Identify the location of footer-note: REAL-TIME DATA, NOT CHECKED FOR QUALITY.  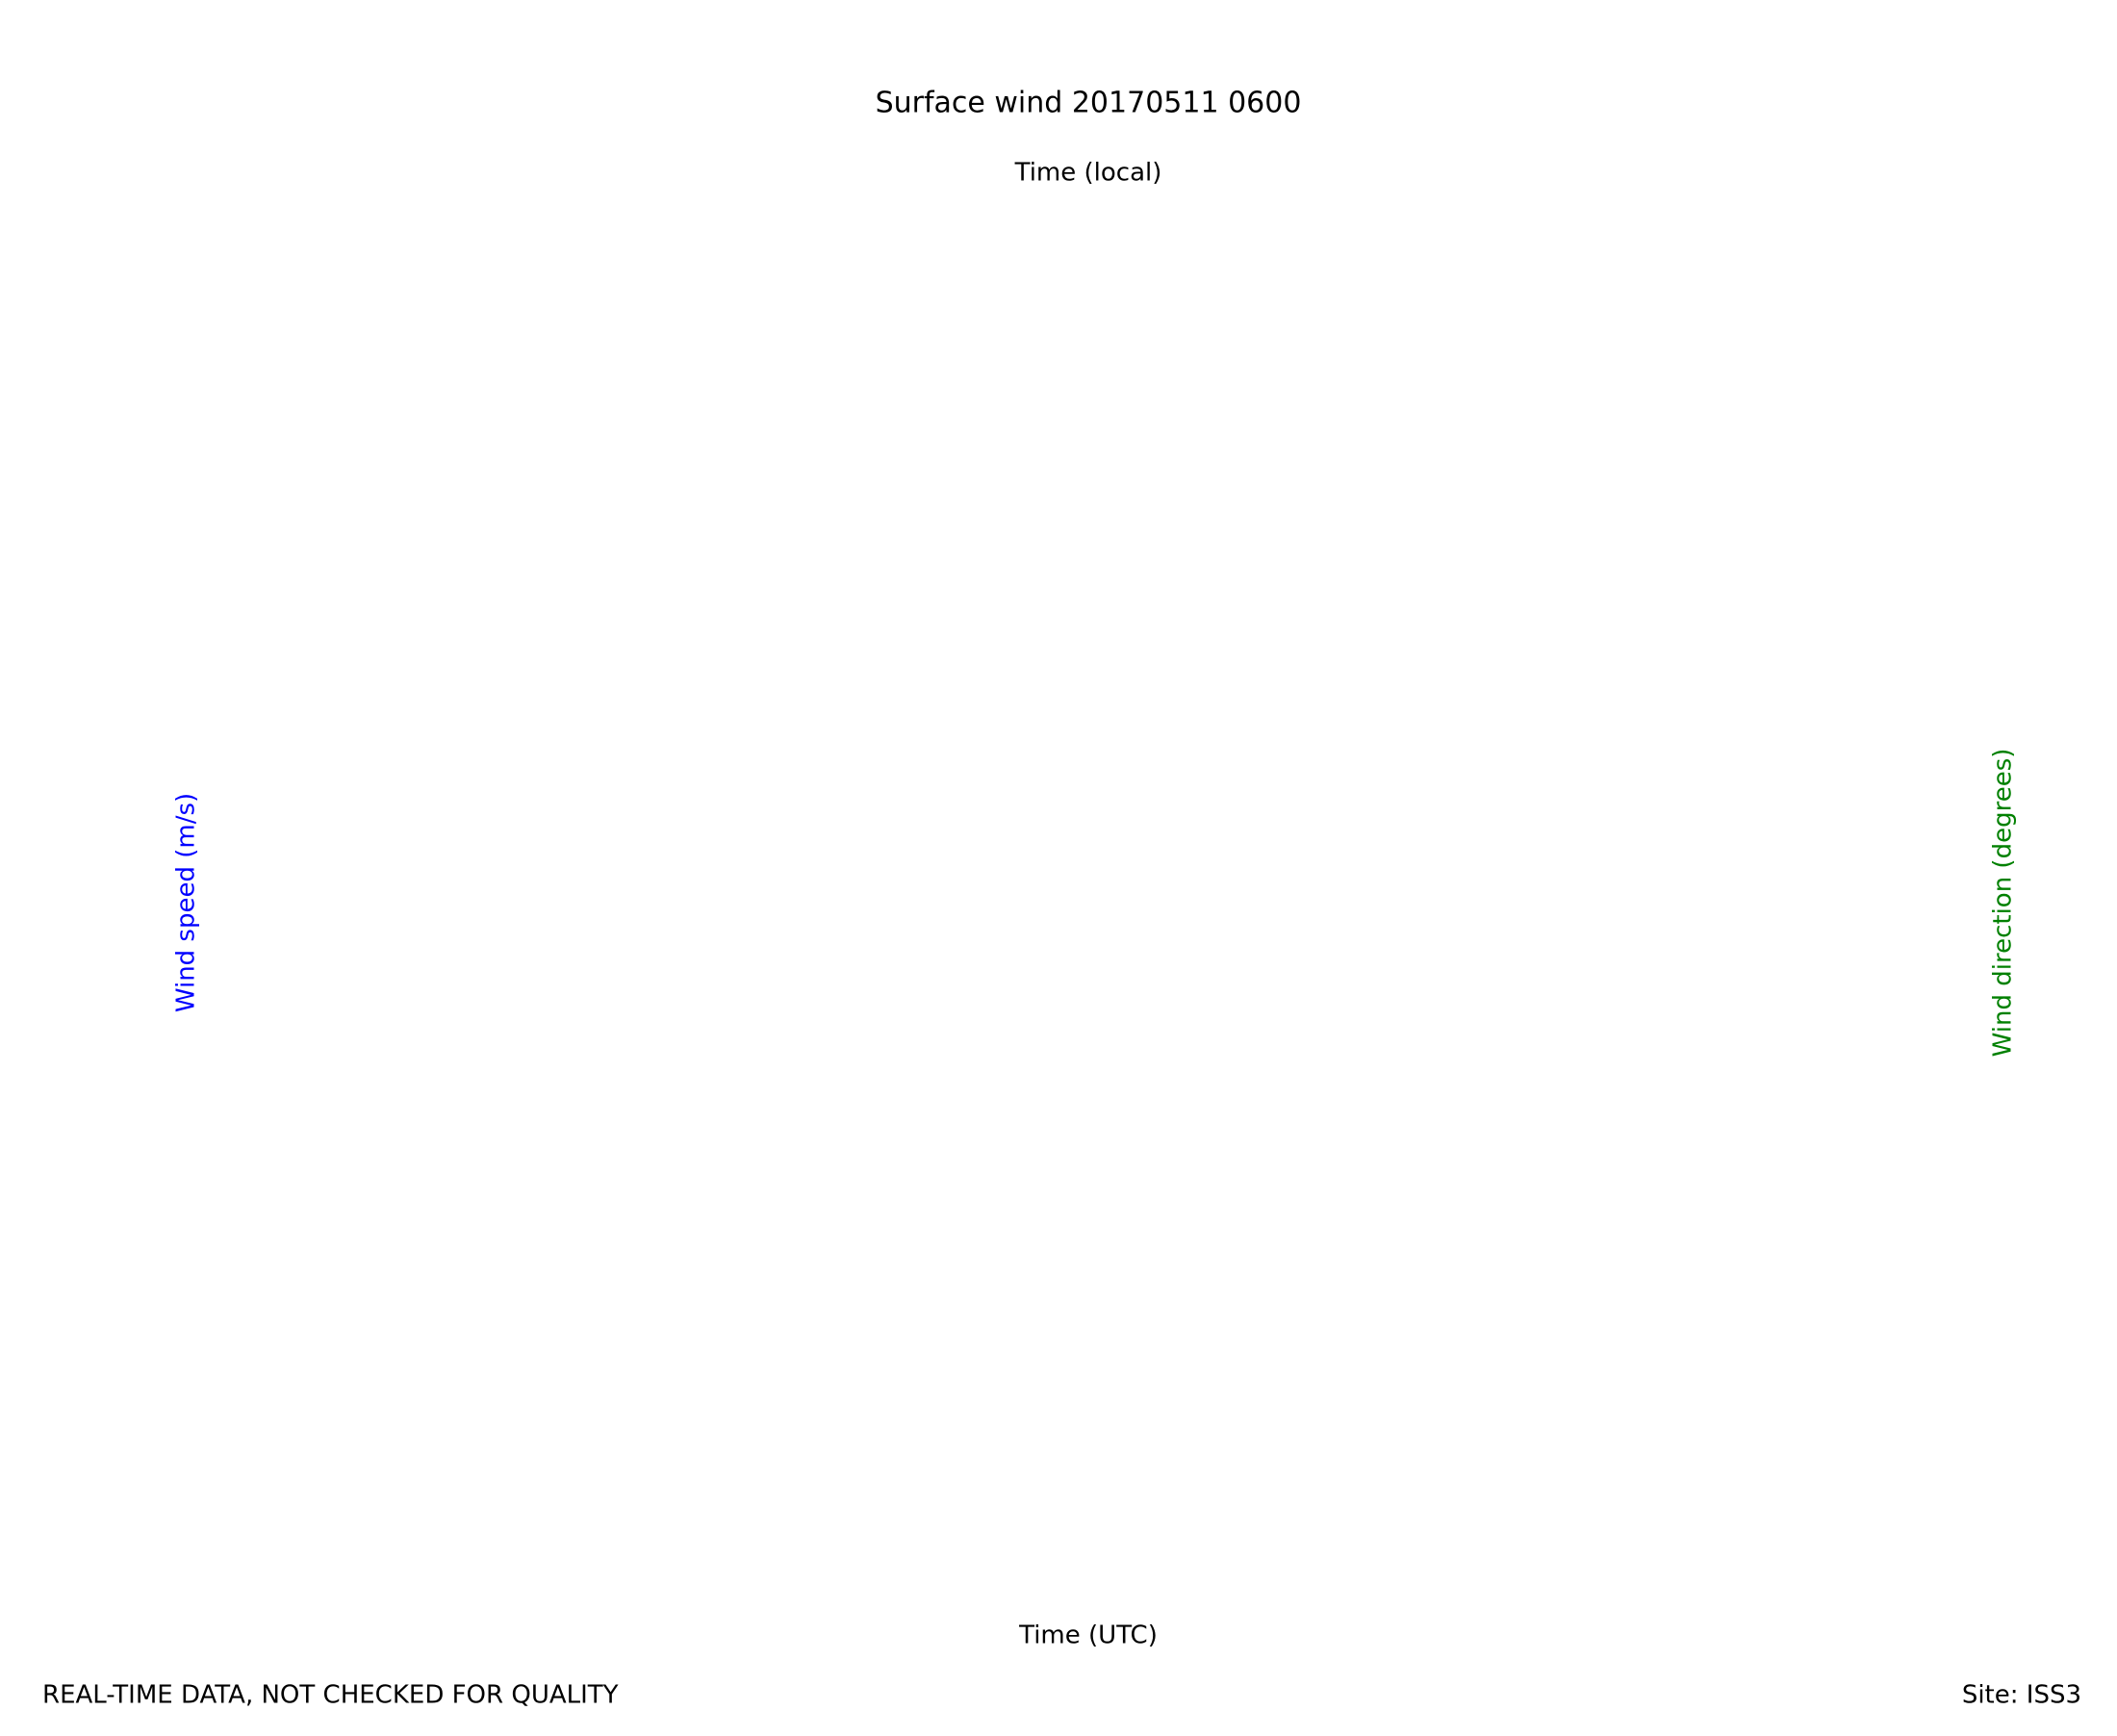
(330, 1695).